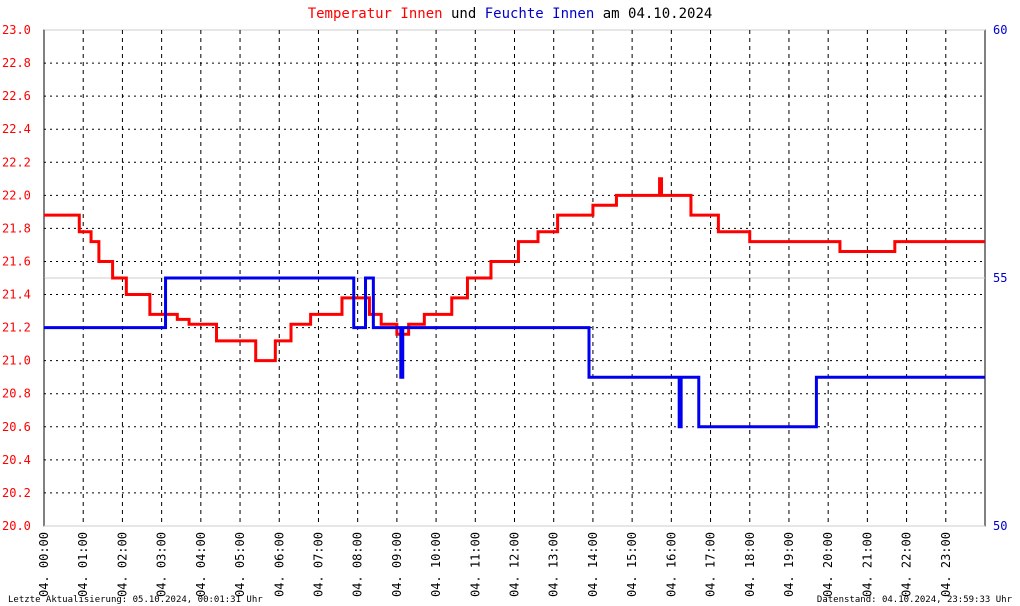 This screenshot has width=1020, height=606. Describe the element at coordinates (1000, 526) in the screenshot. I see `y2-tick-label: 50` at that location.